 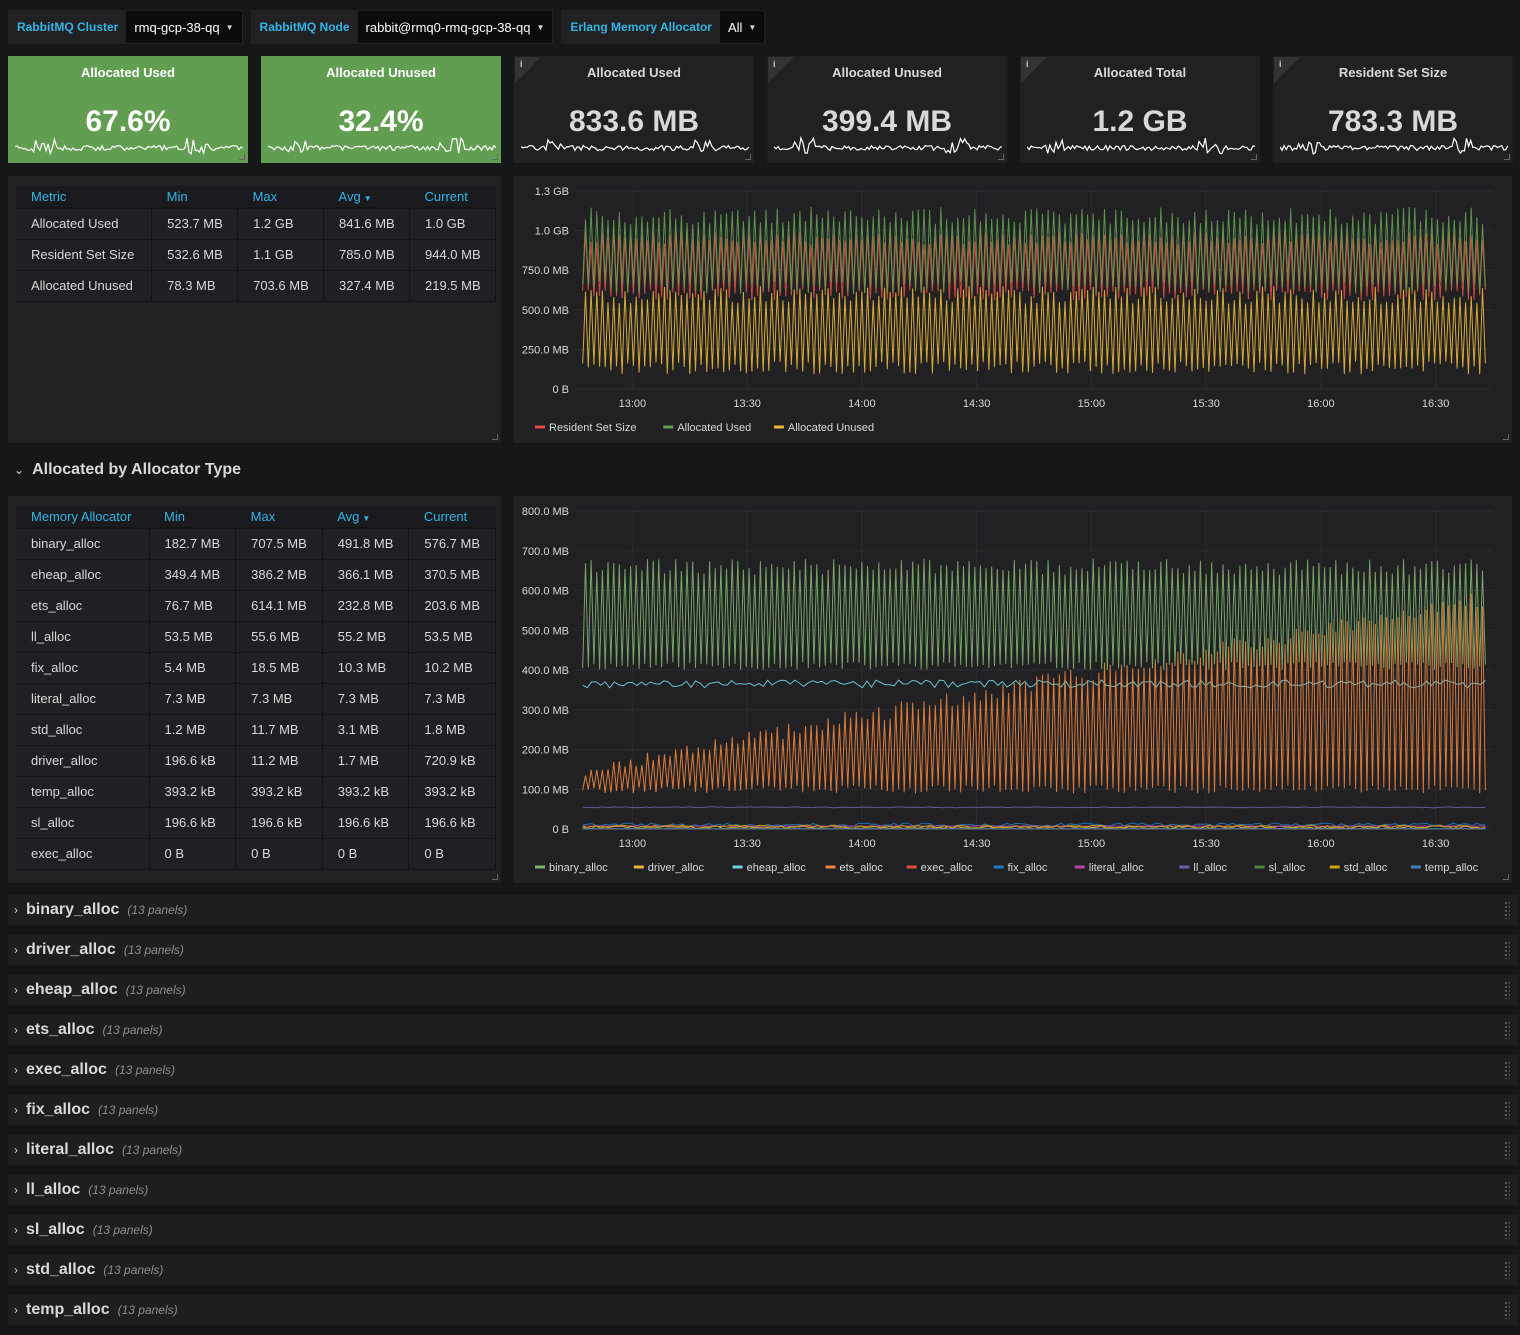 What do you see at coordinates (127, 470) in the screenshot?
I see `section-row-header: ⌄ Allocated by Allocator Type` at bounding box center [127, 470].